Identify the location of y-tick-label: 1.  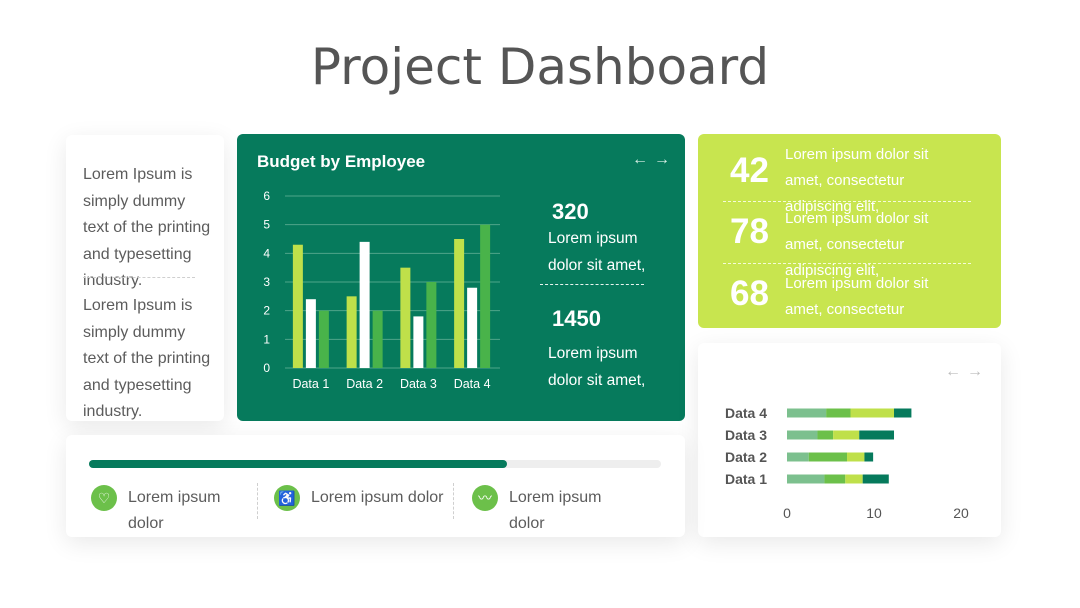
(266, 339).